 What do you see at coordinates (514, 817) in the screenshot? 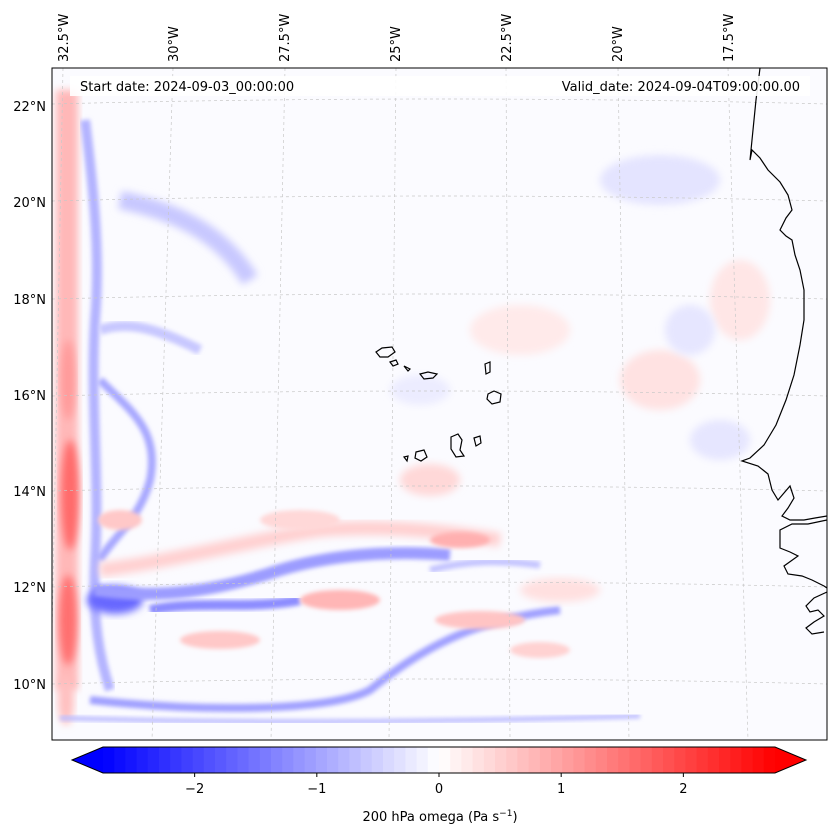
I see `colorbar-label-tail: )` at bounding box center [514, 817].